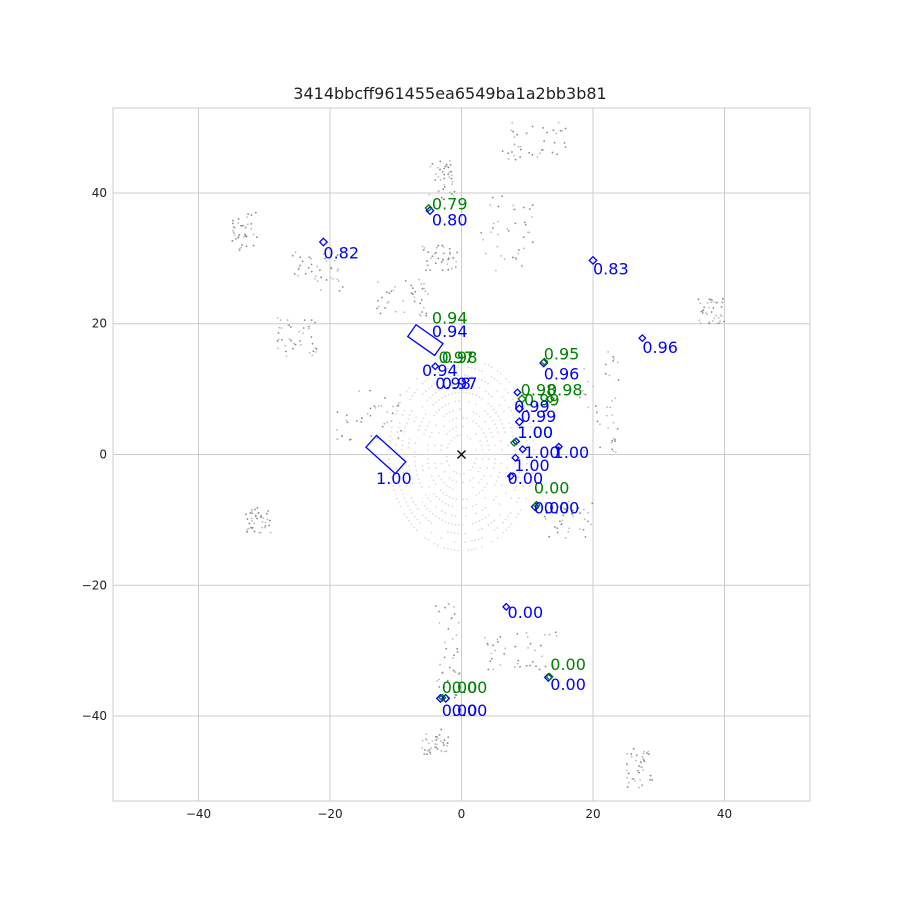 The height and width of the screenshot is (900, 900). What do you see at coordinates (592, 814) in the screenshot?
I see `x-tick-label: 20` at bounding box center [592, 814].